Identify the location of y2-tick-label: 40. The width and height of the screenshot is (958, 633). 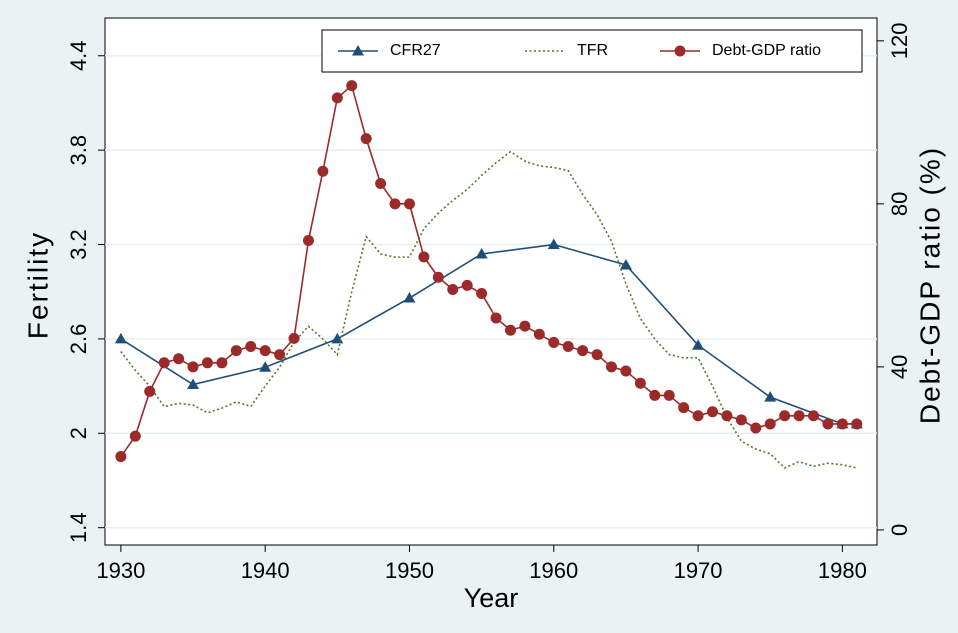
(899, 367).